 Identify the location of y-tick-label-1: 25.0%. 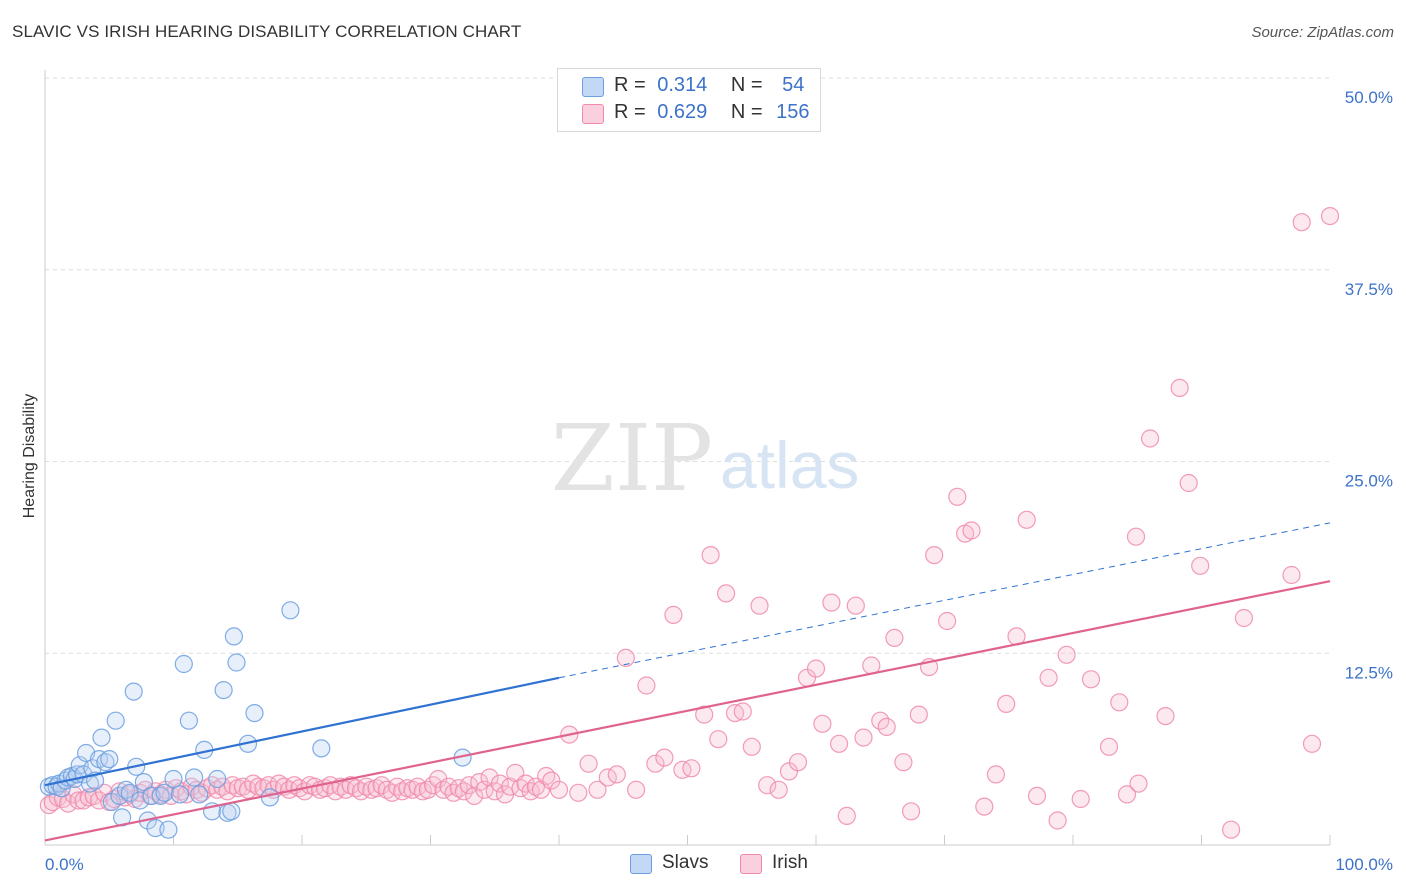
(1369, 481).